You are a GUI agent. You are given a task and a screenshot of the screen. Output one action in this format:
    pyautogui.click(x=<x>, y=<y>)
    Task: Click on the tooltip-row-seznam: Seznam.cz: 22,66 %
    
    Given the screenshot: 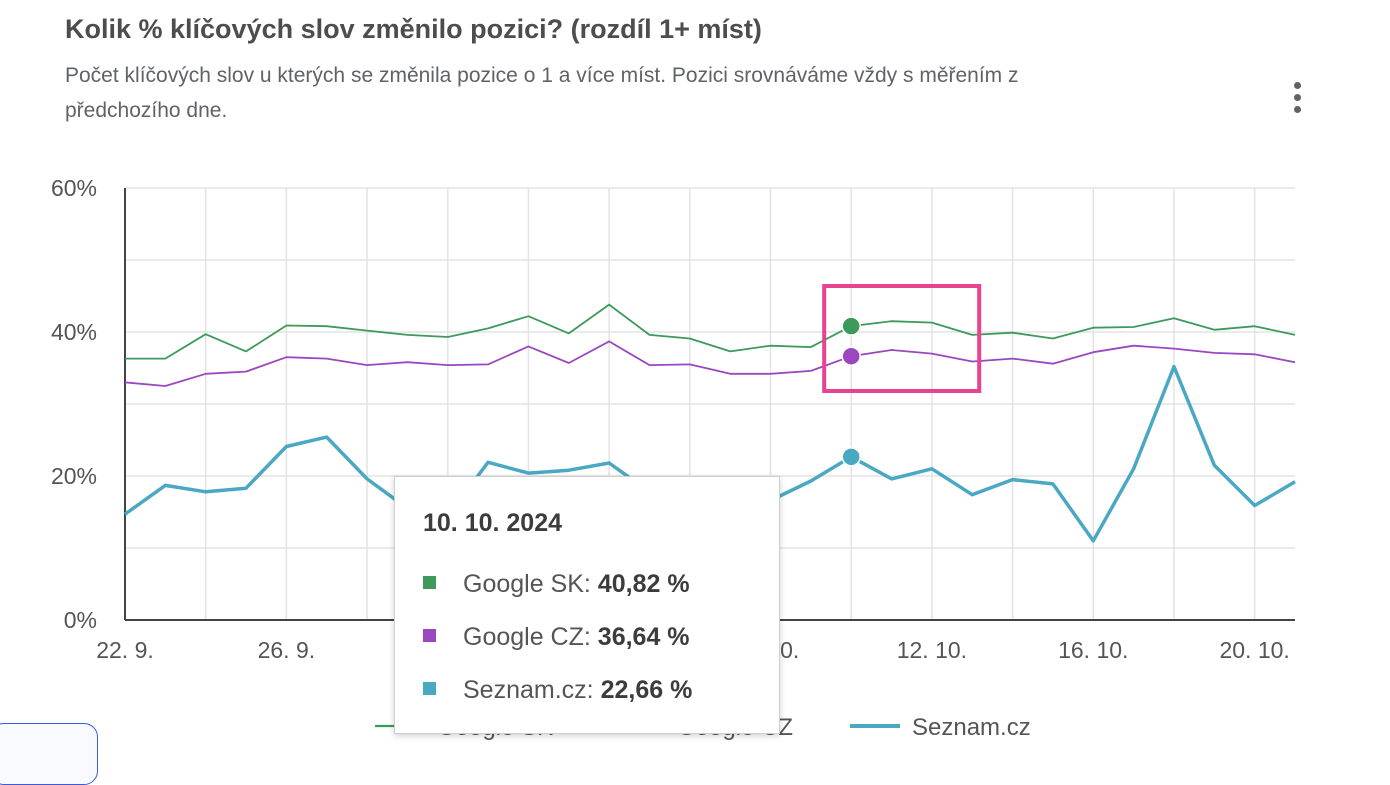 What is the action you would take?
    pyautogui.click(x=557, y=690)
    